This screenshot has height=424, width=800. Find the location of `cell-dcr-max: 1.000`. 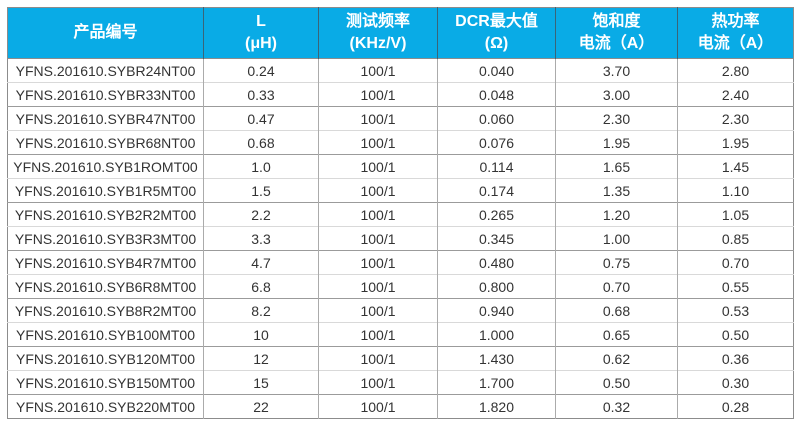

cell-dcr-max: 1.000 is located at coordinates (496, 334).